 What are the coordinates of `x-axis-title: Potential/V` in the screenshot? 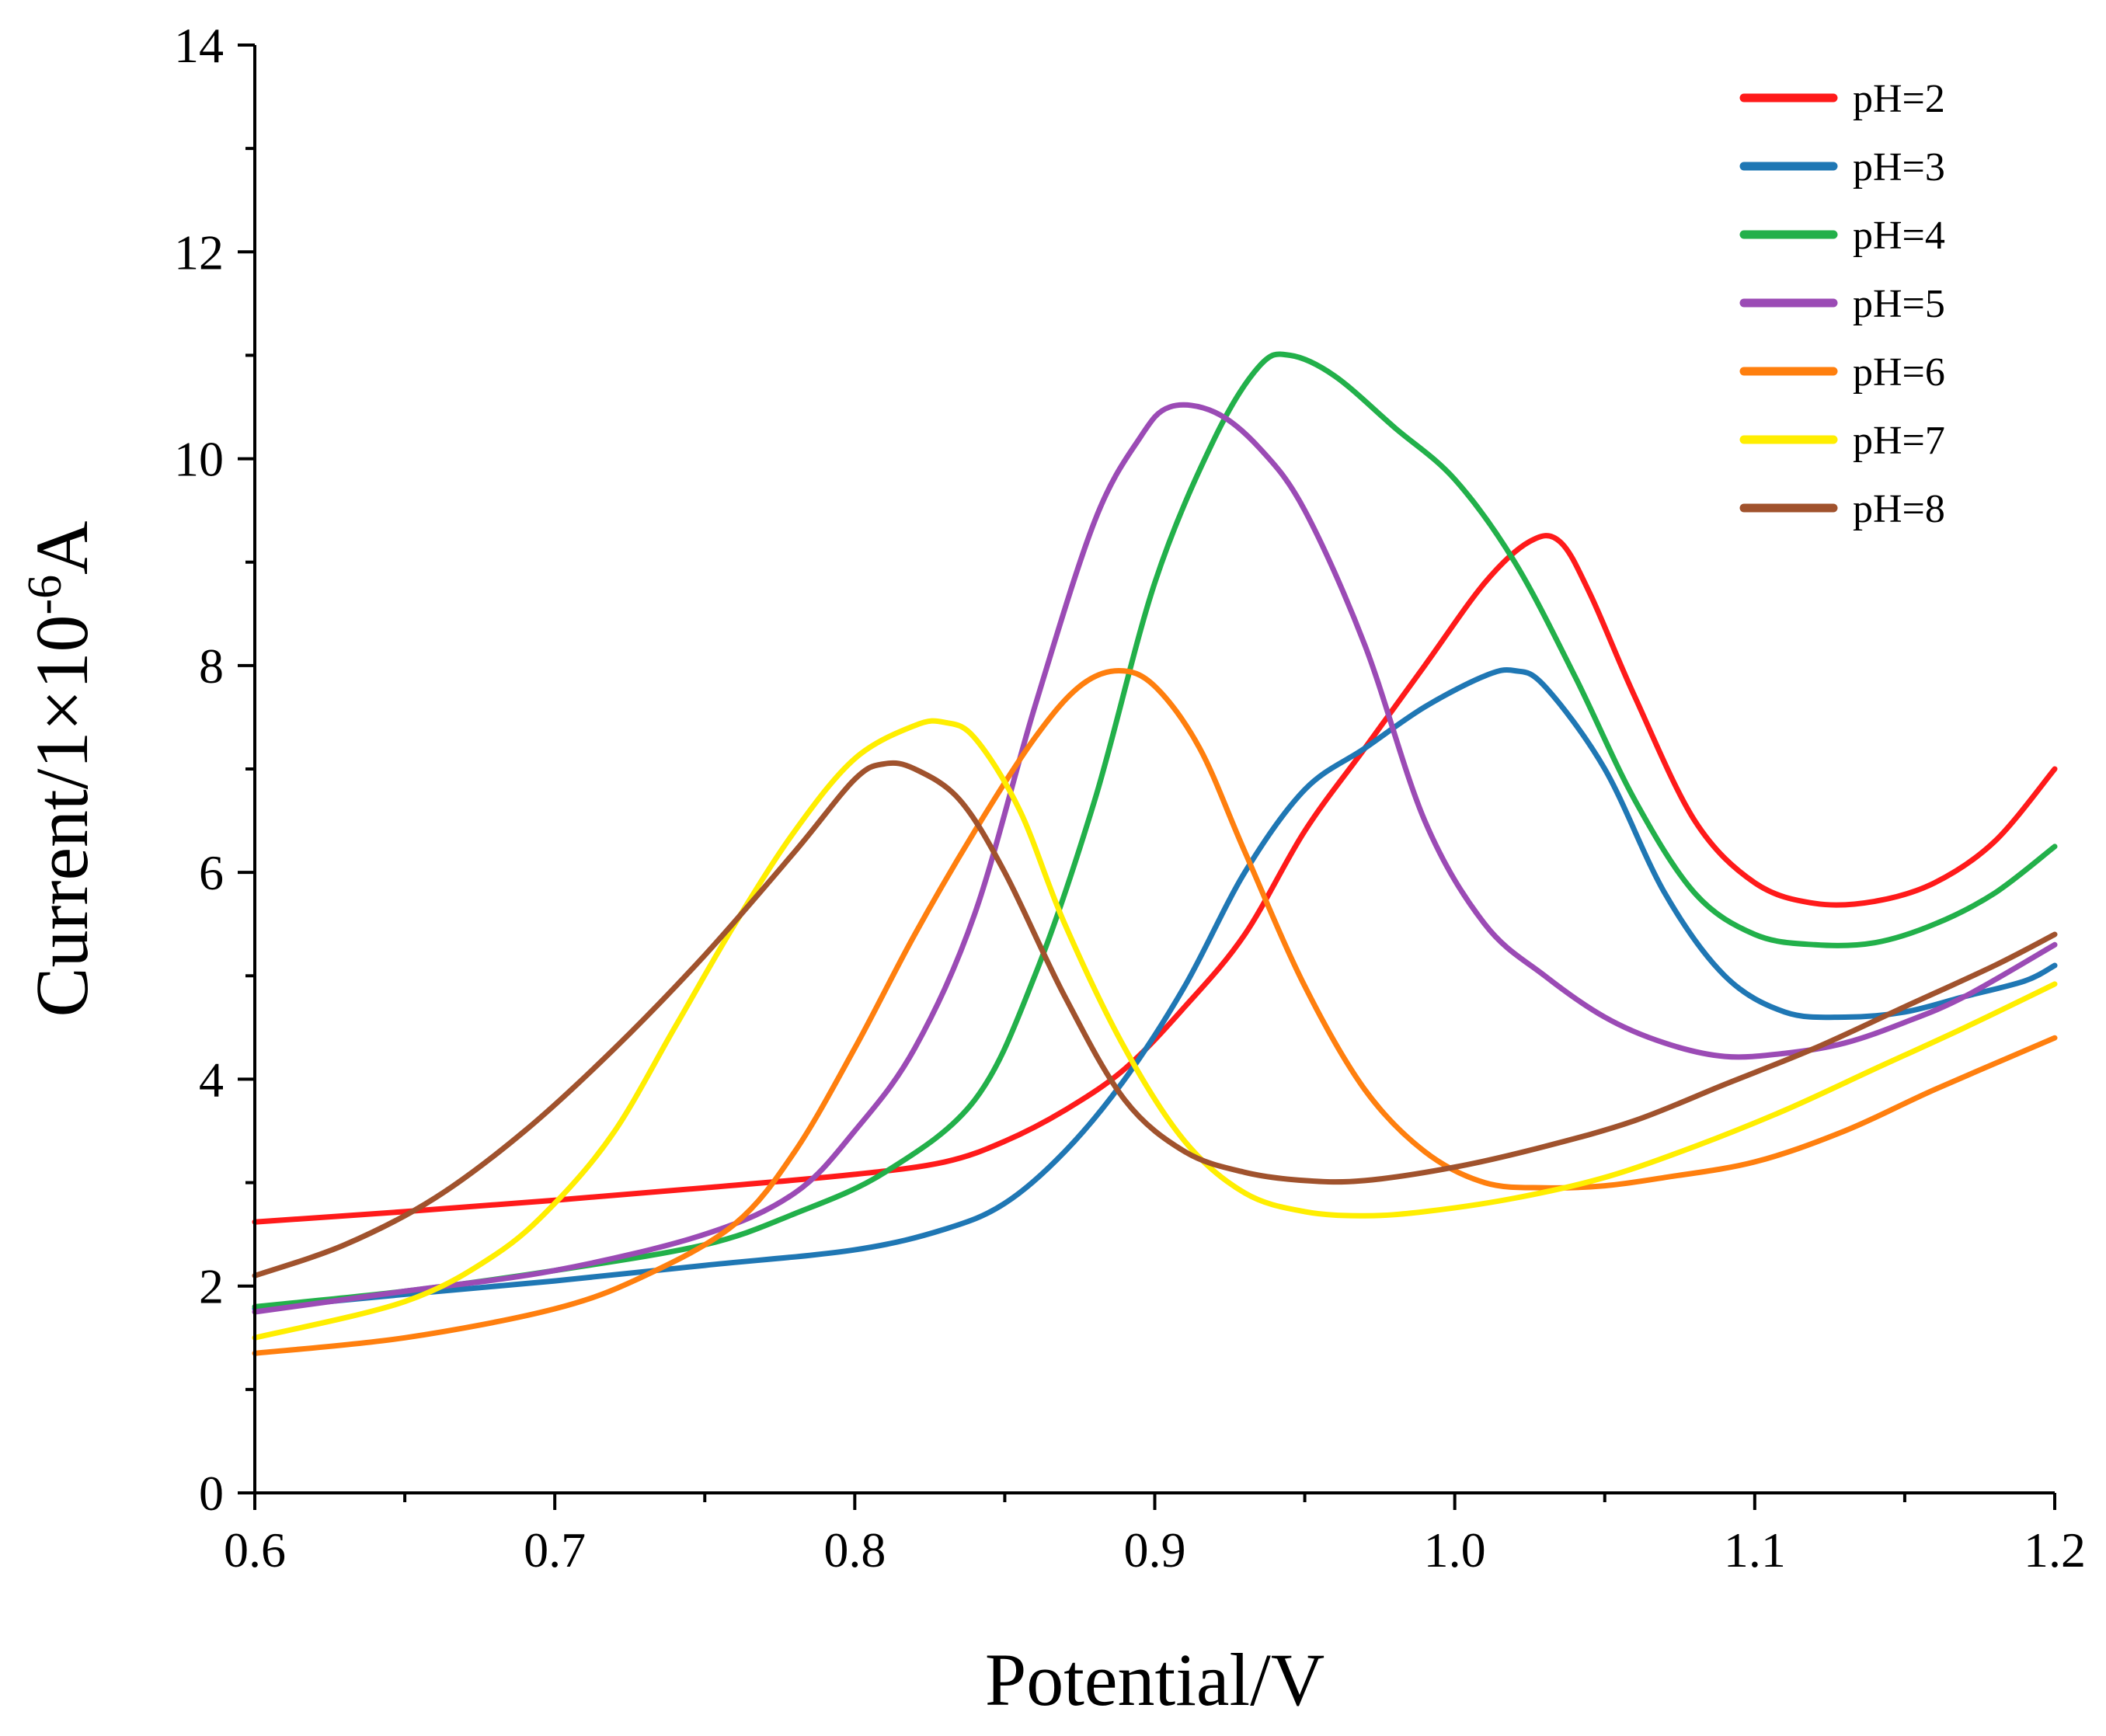 It's located at (1155, 1680).